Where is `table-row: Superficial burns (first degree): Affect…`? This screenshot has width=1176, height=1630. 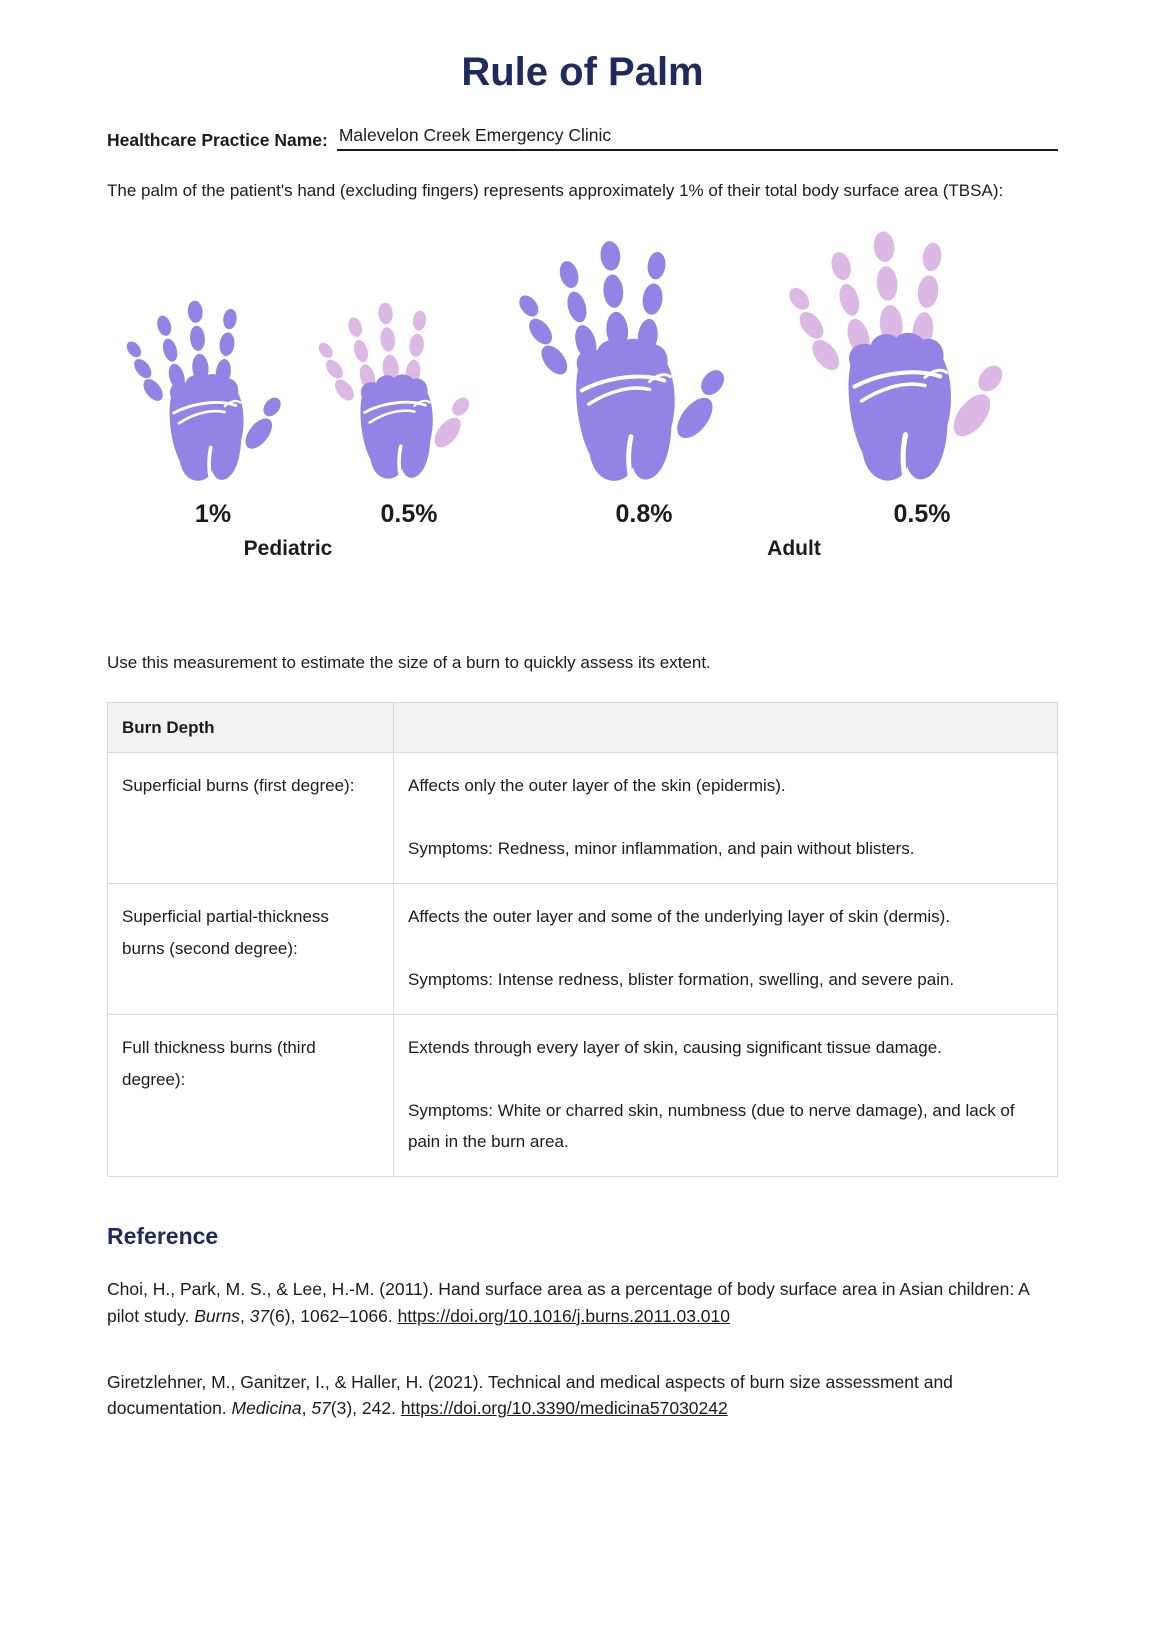
table-row: Superficial burns (first degree): Affect… is located at coordinates (582, 818).